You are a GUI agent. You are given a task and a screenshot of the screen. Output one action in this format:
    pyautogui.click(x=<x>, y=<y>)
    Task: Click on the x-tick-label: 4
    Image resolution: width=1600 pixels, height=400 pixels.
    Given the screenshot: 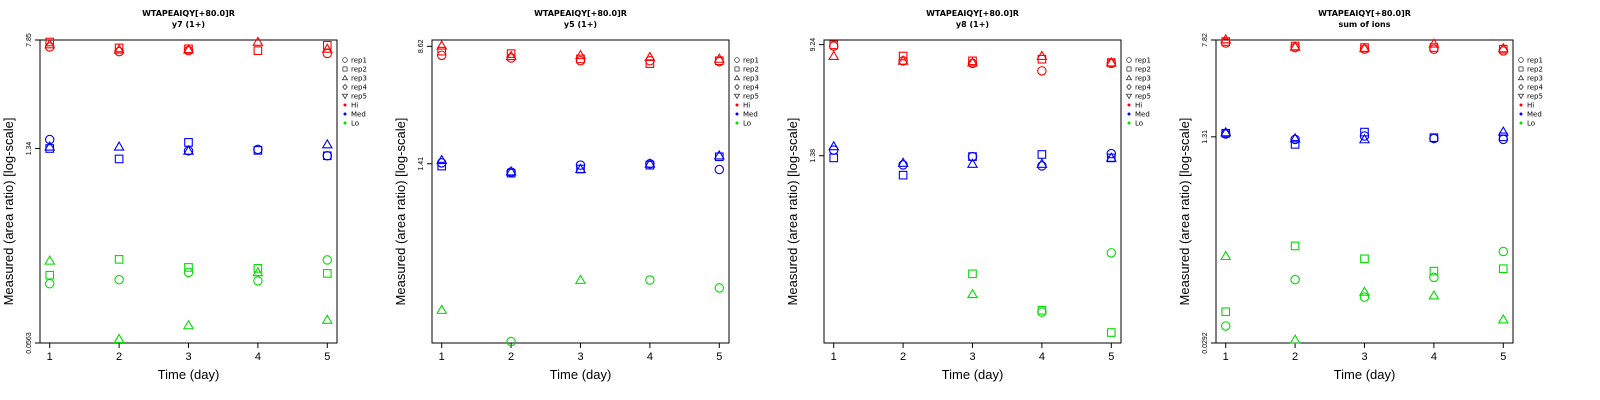 What is the action you would take?
    pyautogui.click(x=650, y=357)
    